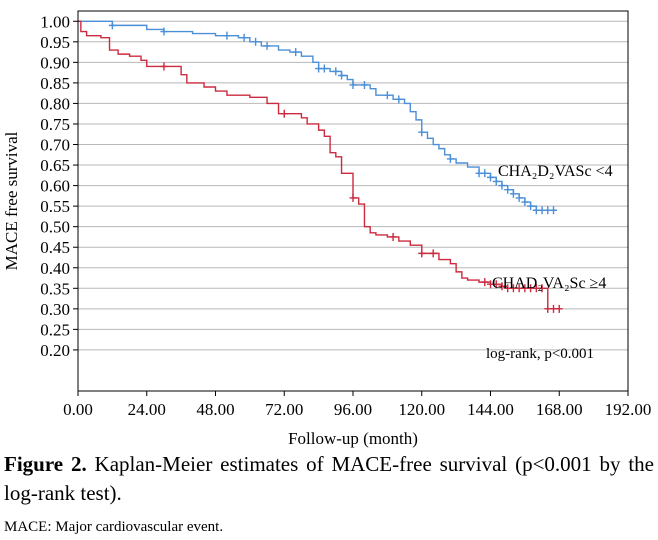  Describe the element at coordinates (55, 206) in the screenshot. I see `y-tick-label: 0.55` at that location.